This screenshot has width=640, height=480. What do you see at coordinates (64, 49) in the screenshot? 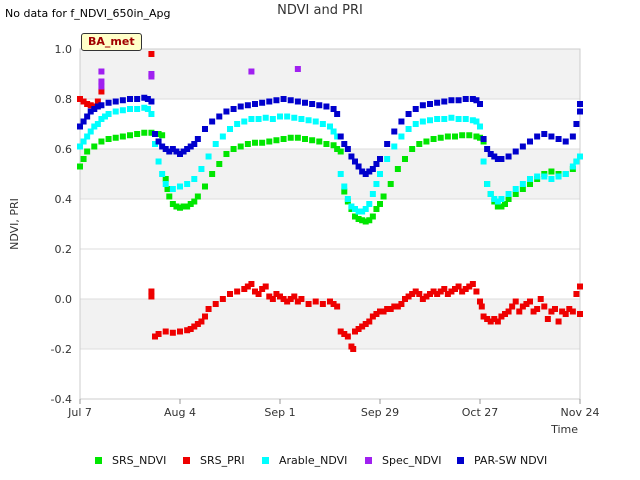
I see `y-tick-label: 1.0` at bounding box center [64, 49].